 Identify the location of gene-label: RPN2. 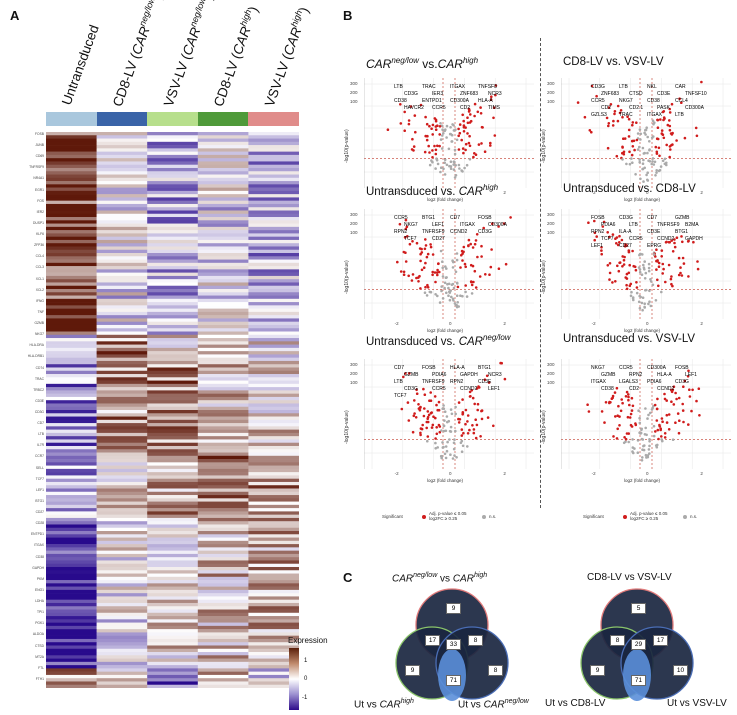
(457, 382).